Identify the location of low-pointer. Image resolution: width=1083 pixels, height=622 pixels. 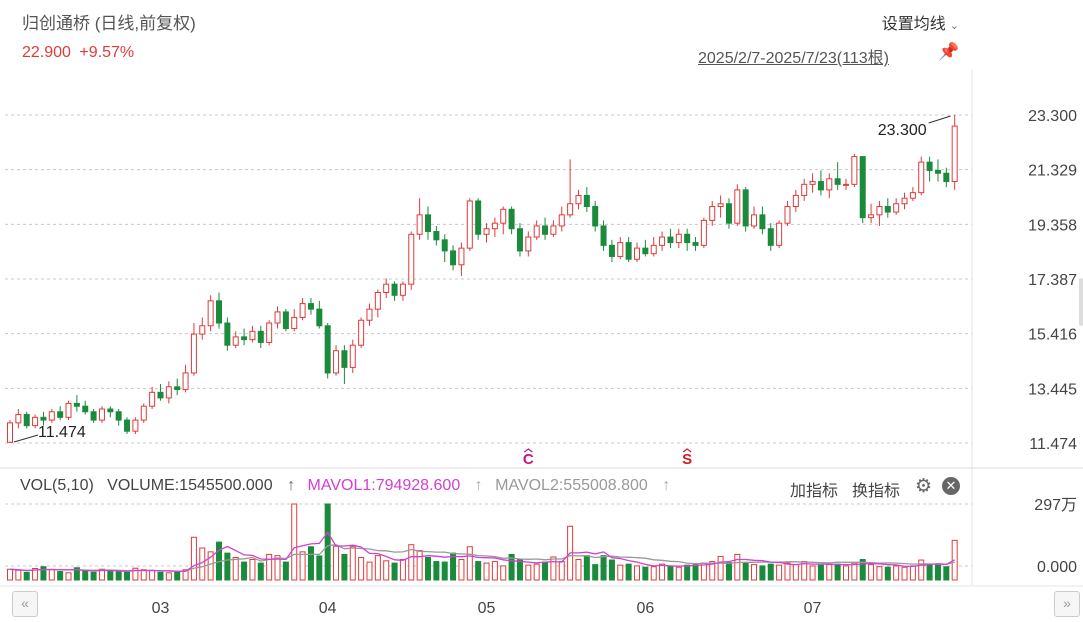
(26, 438).